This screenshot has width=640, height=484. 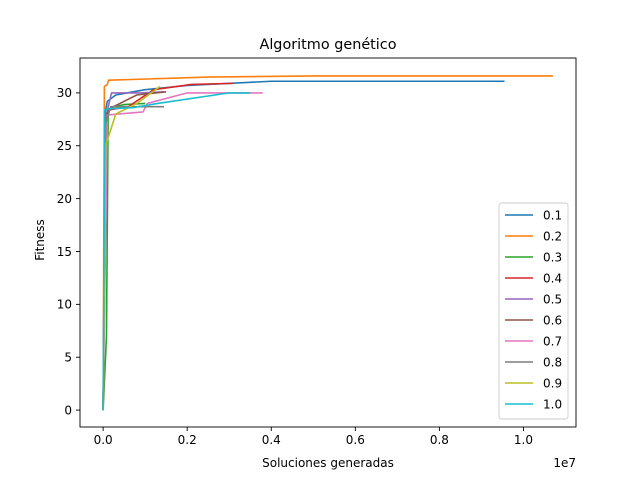 What do you see at coordinates (103, 440) in the screenshot?
I see `x-tick-label: 0.0` at bounding box center [103, 440].